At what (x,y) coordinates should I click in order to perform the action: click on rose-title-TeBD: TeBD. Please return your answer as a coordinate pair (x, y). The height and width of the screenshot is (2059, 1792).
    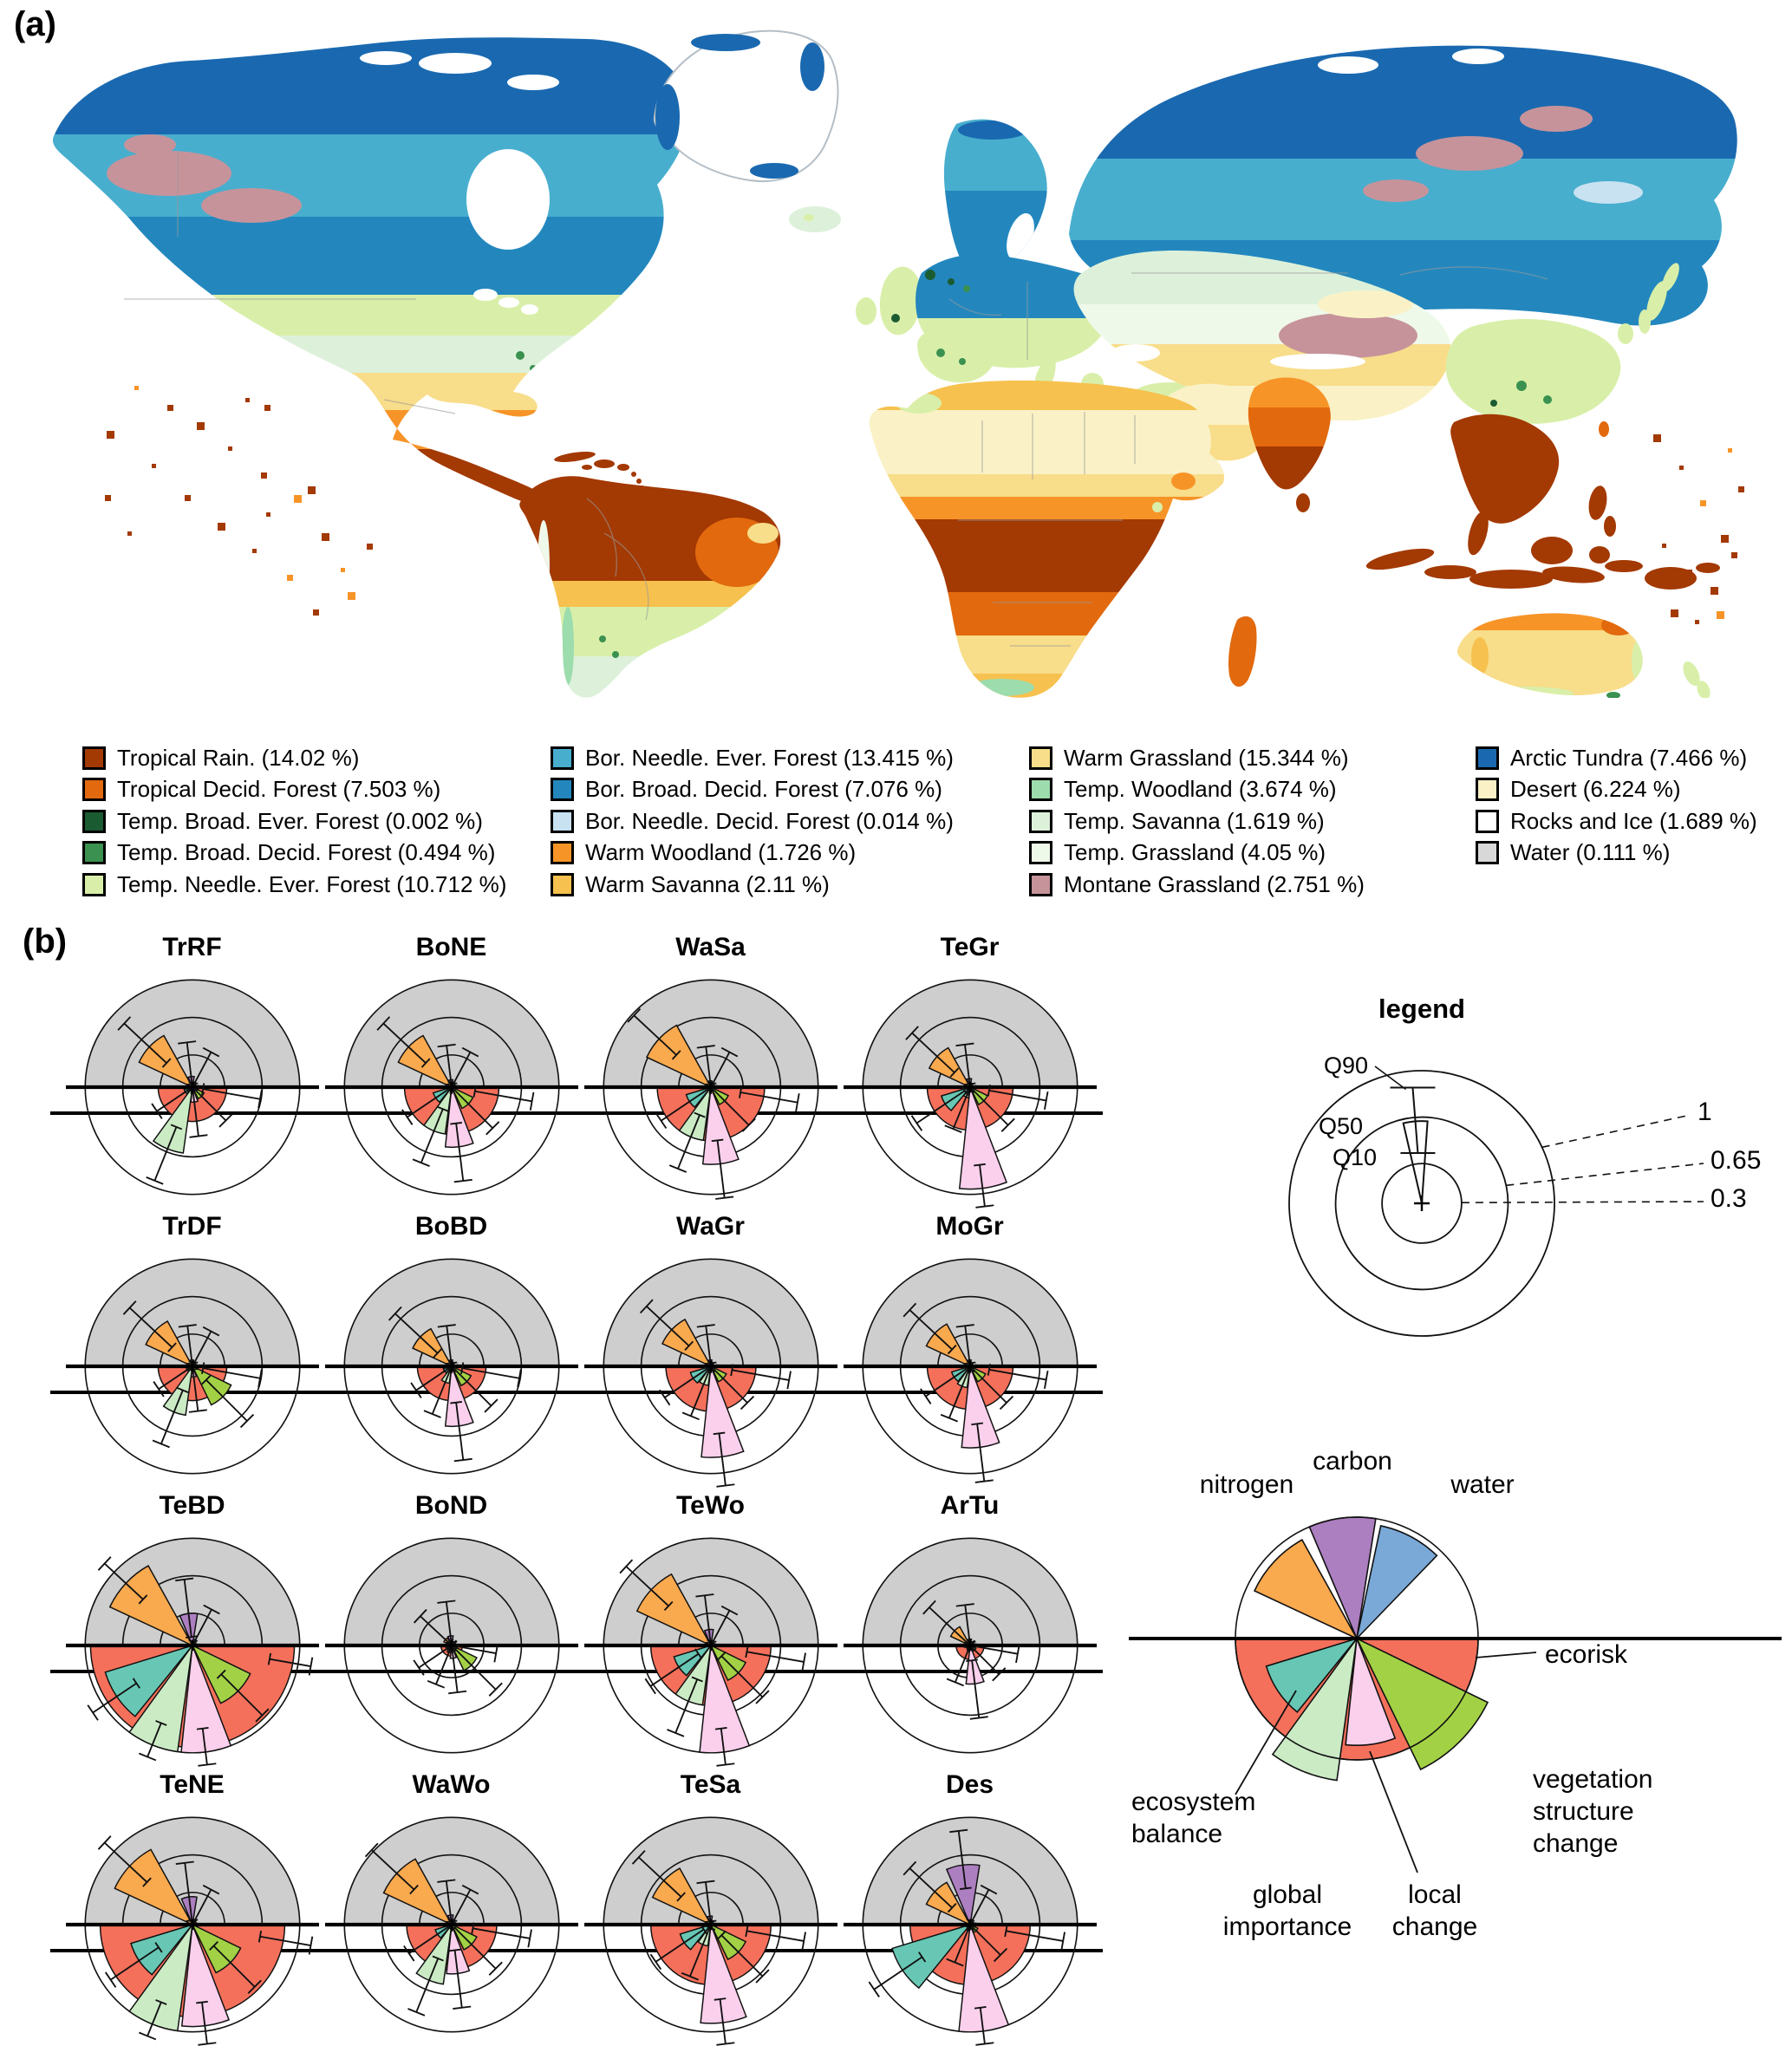
    Looking at the image, I should click on (192, 1505).